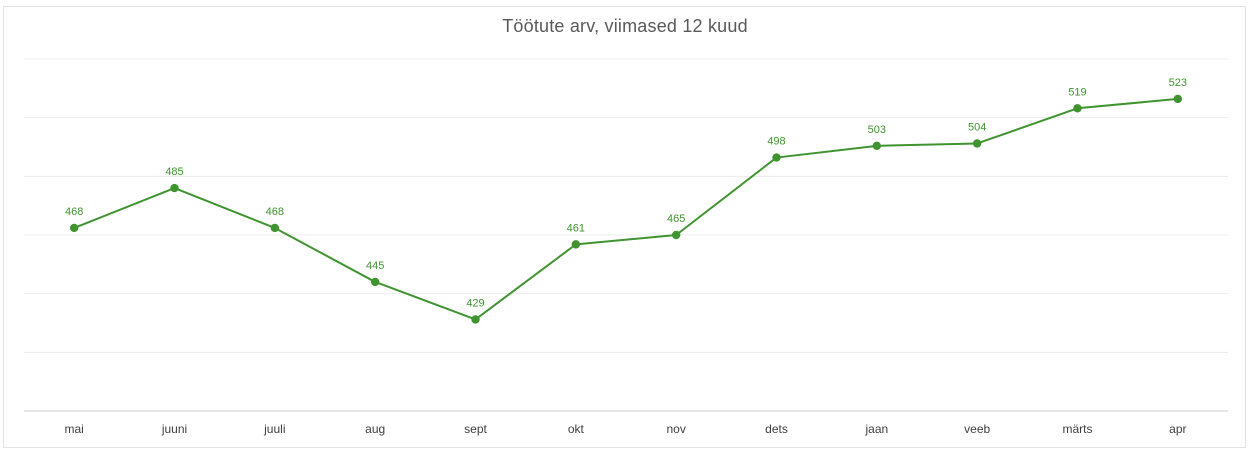 The width and height of the screenshot is (1250, 450). I want to click on x-tick-label: juuni, so click(174, 429).